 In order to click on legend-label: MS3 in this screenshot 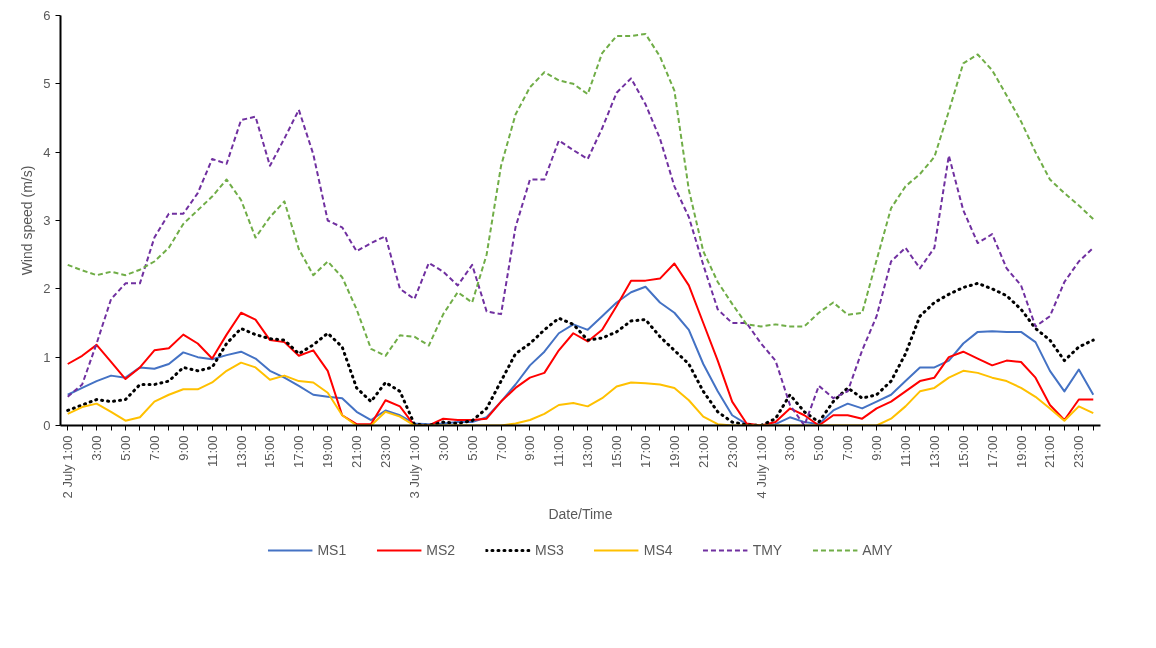, I will do `click(549, 550)`.